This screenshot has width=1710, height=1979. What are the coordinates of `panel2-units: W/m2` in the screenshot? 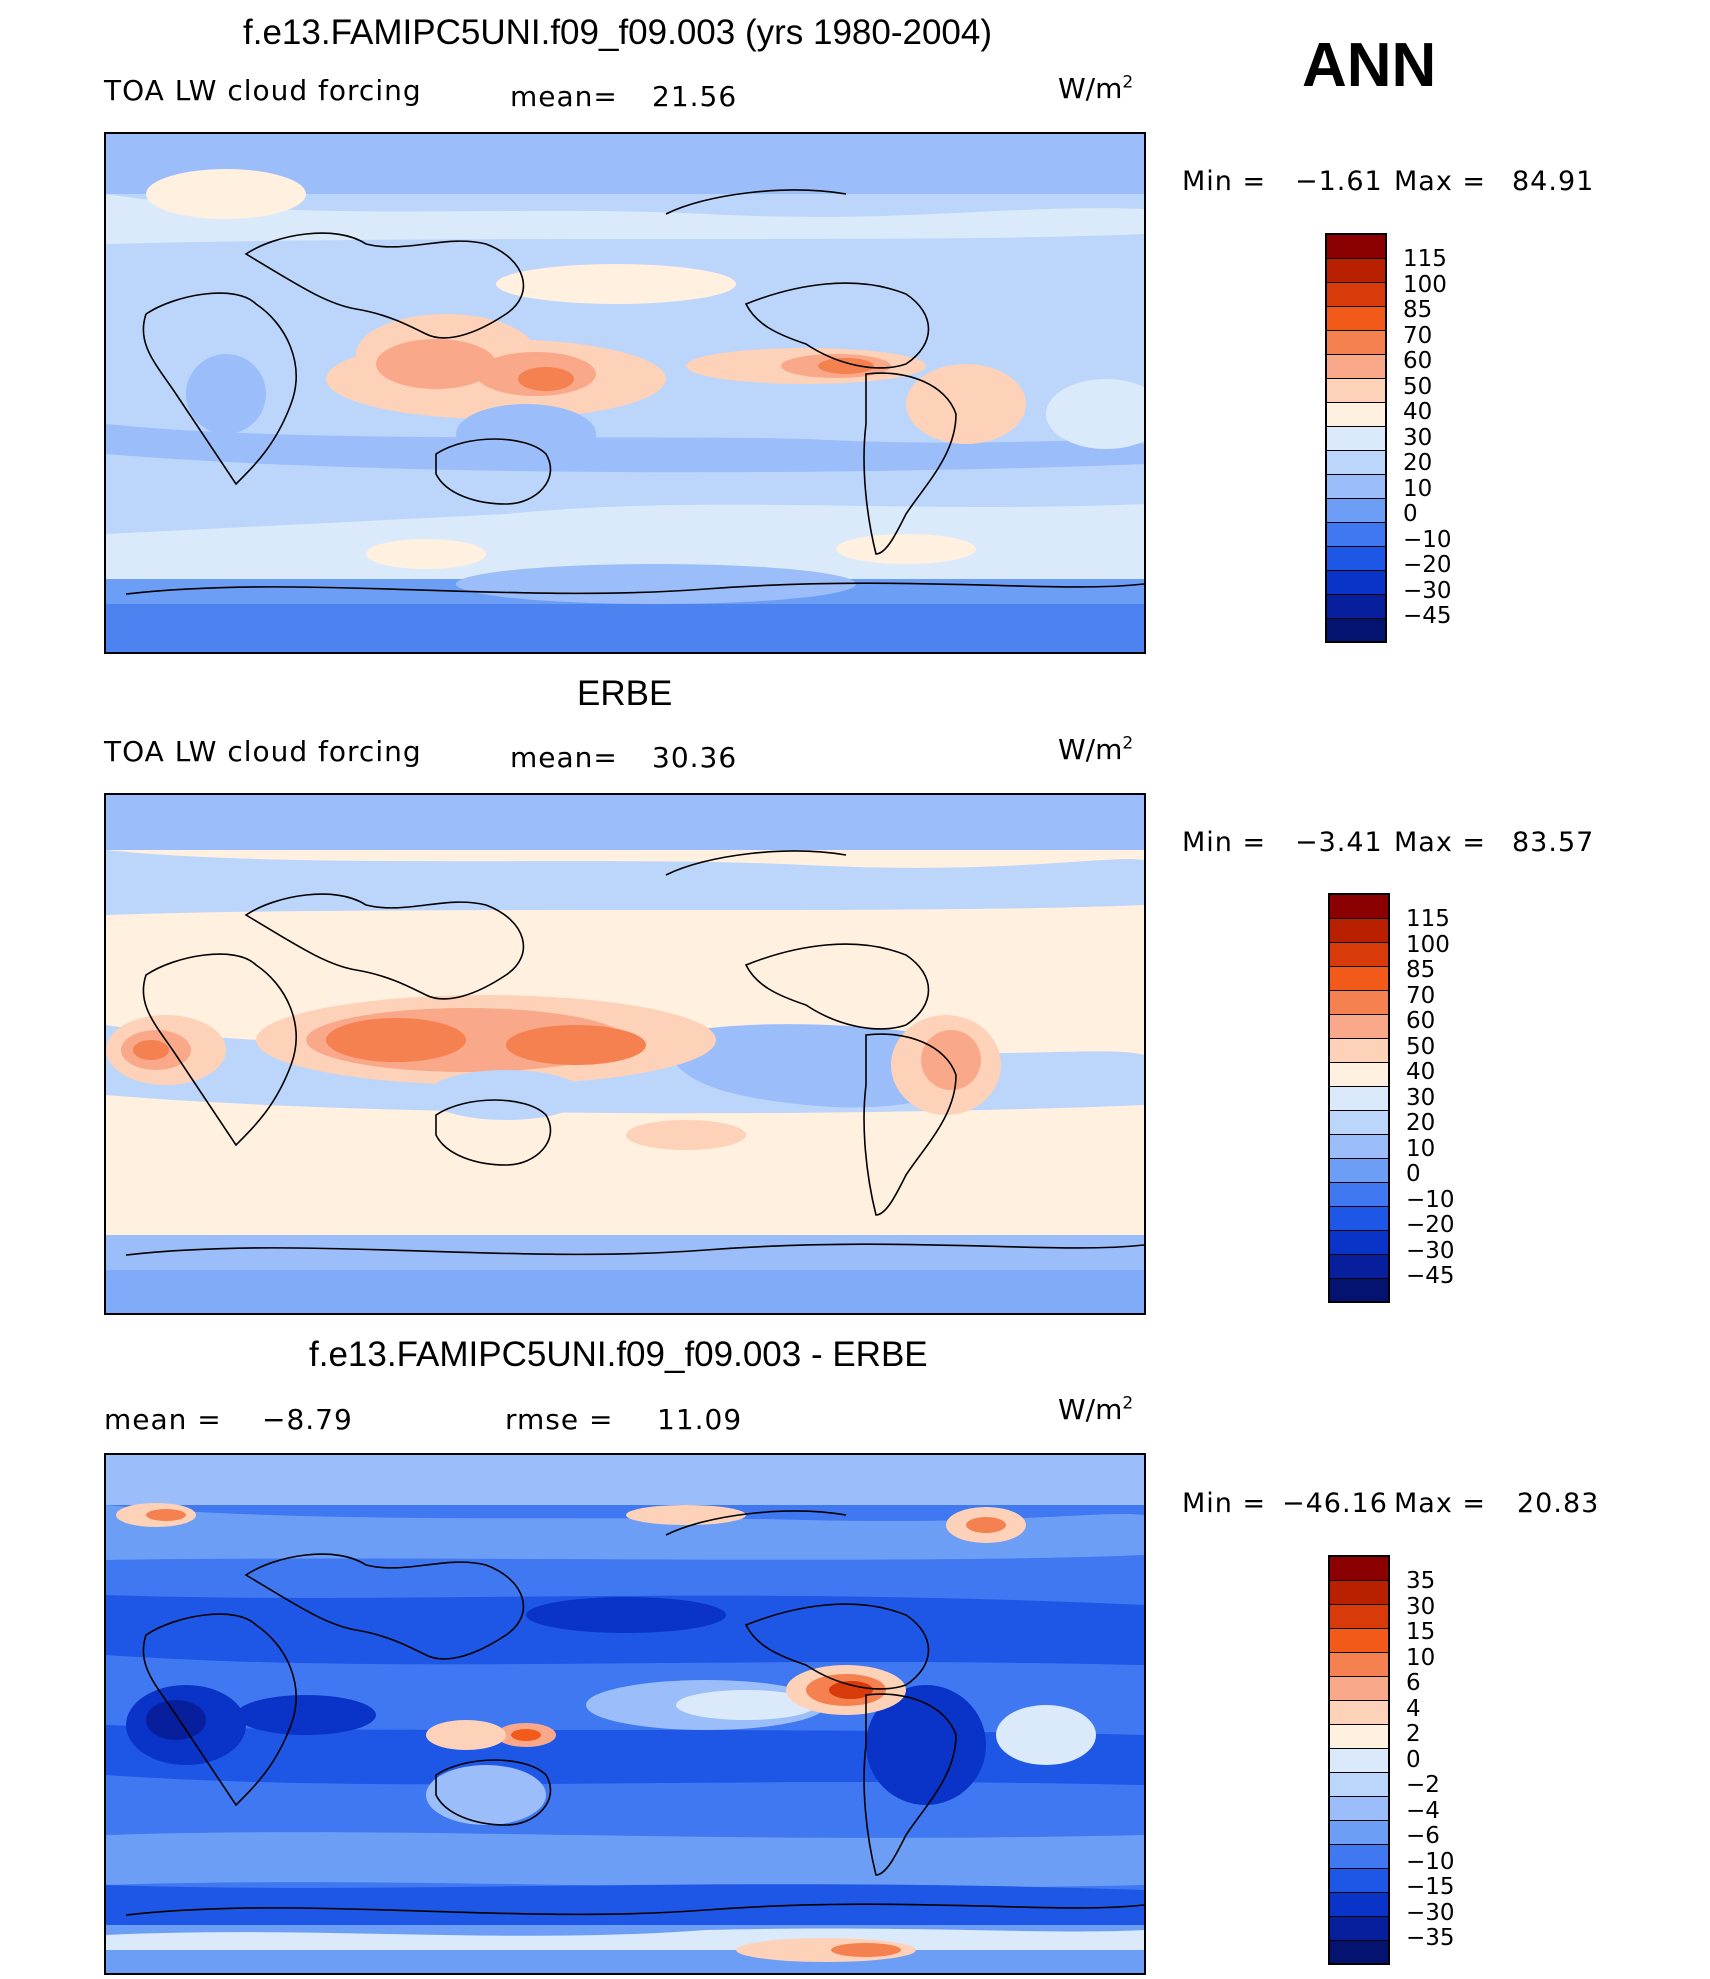 It's located at (1096, 749).